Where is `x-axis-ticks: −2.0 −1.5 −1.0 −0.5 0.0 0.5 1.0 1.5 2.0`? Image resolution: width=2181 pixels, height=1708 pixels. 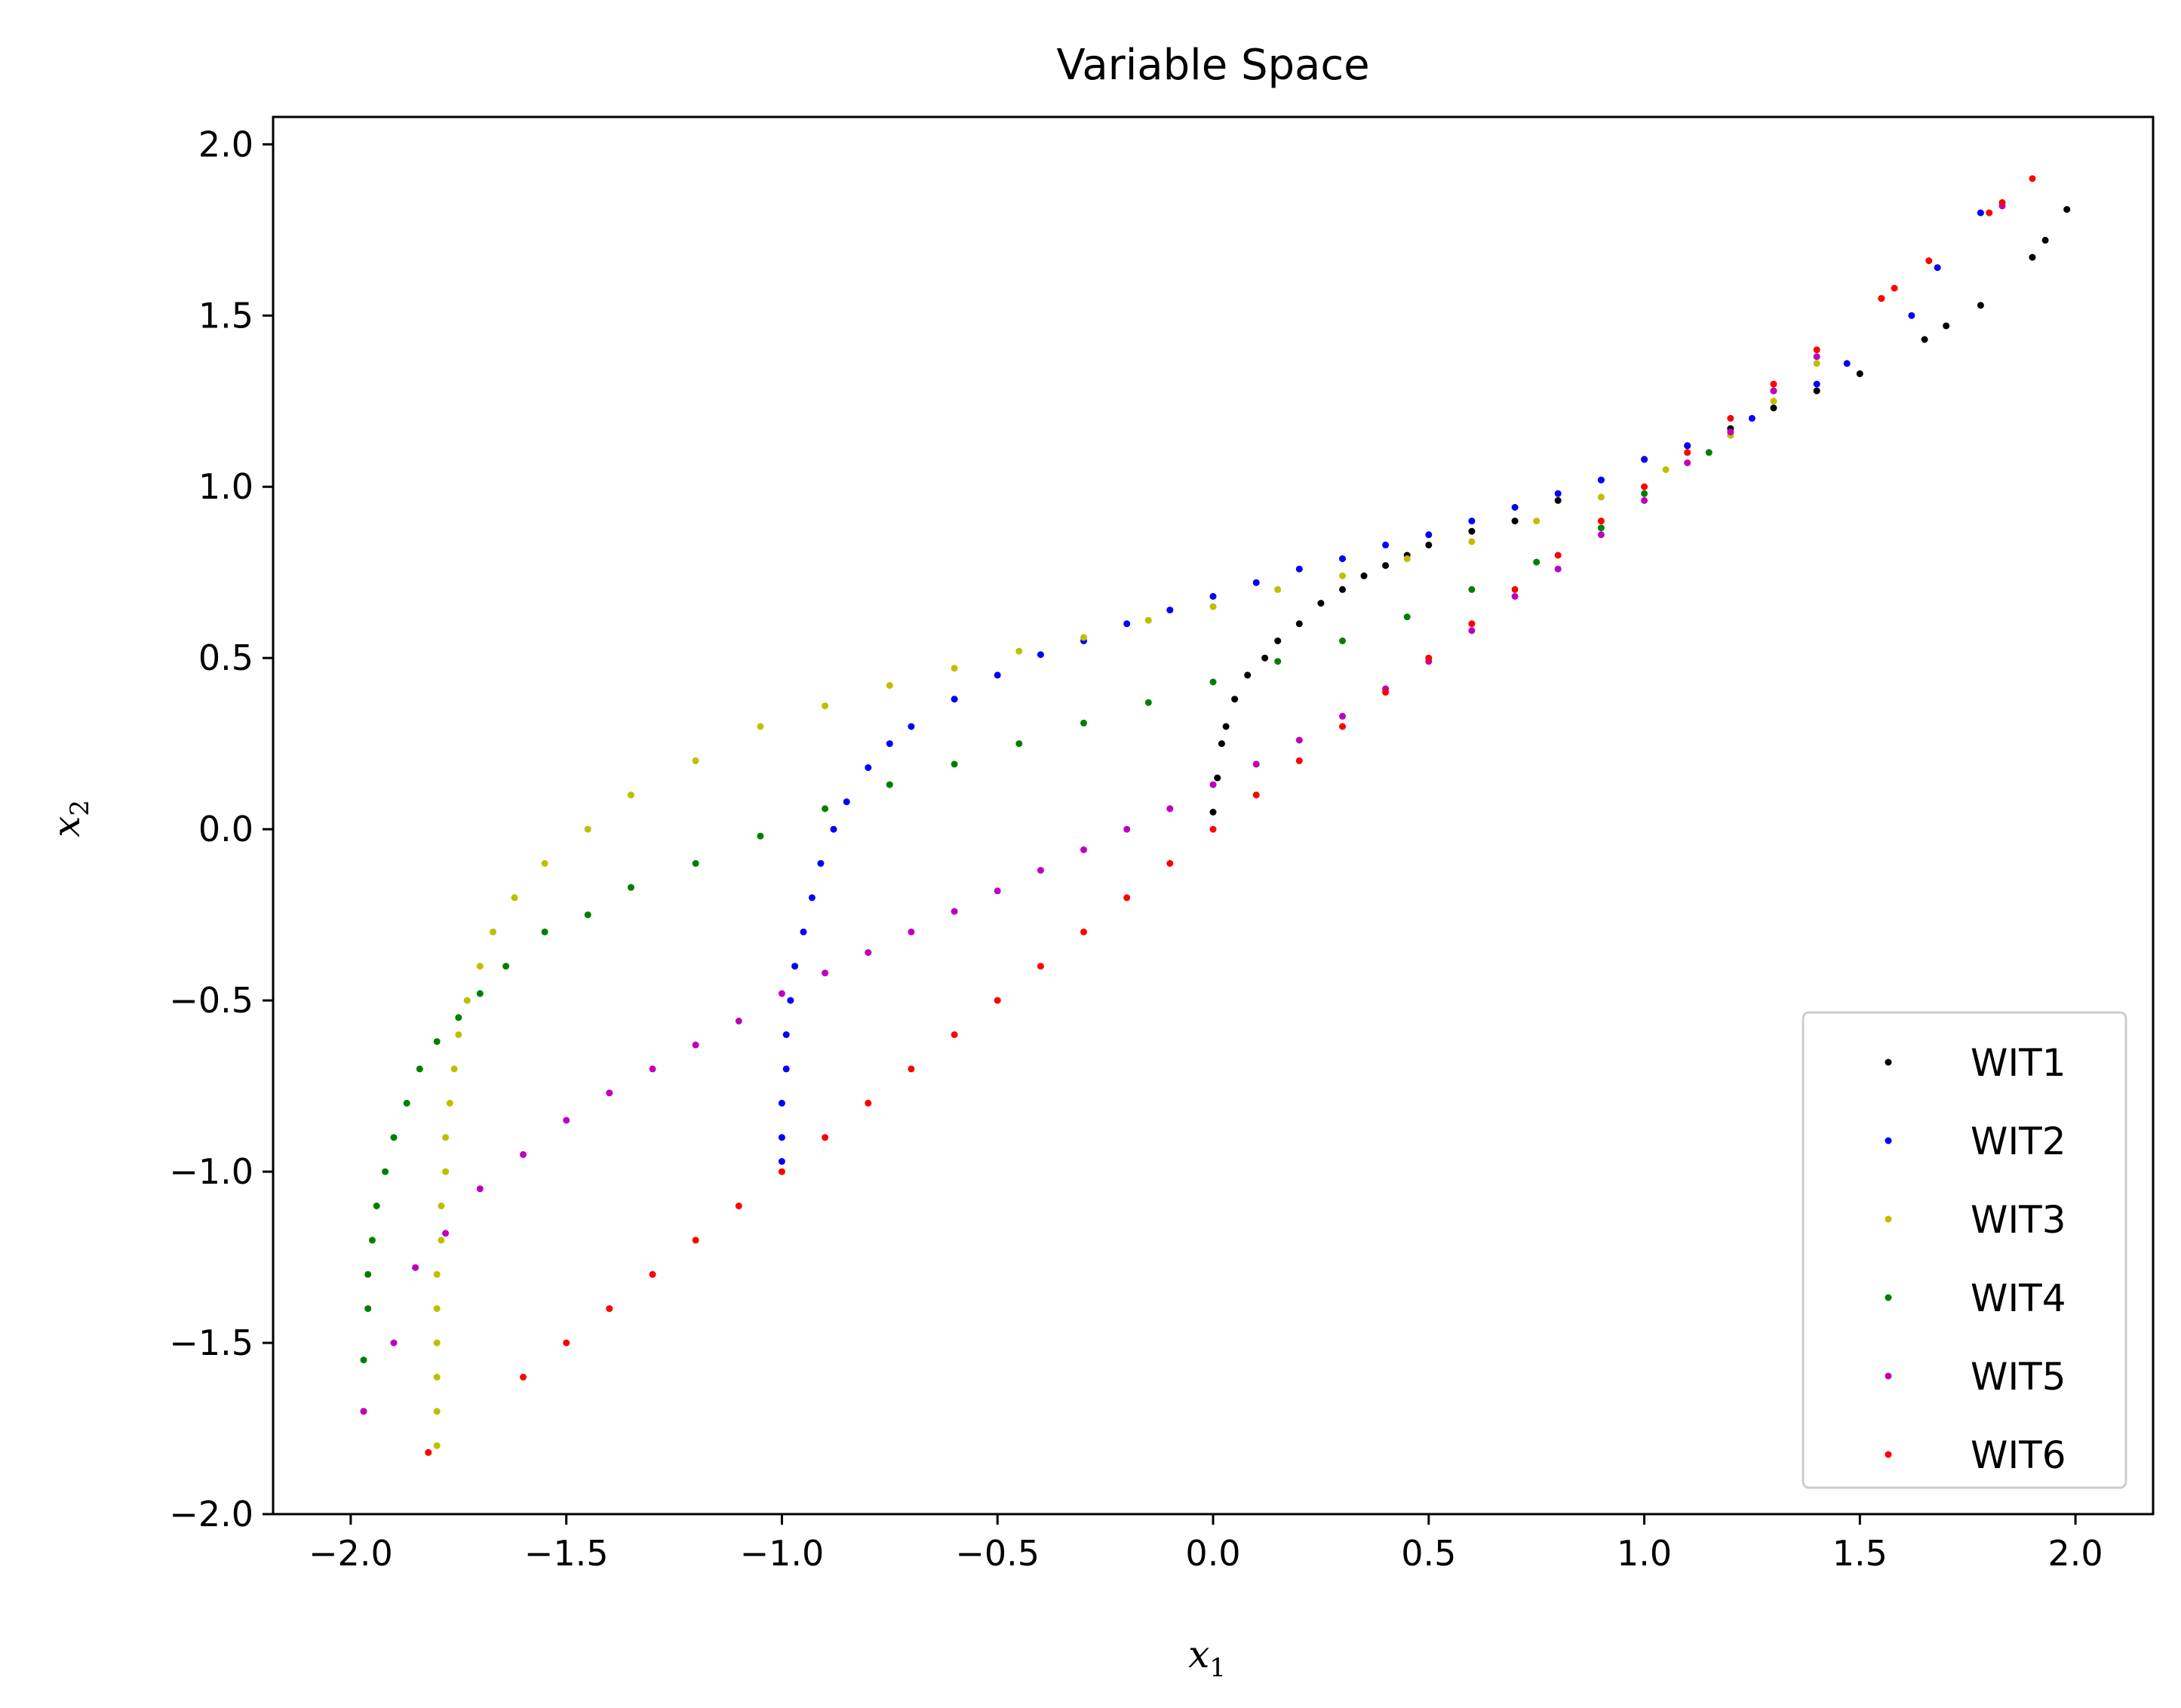 x-axis-ticks: −2.0 −1.5 −1.0 −0.5 0.0 0.5 1.0 1.5 2.0 is located at coordinates (1206, 1544).